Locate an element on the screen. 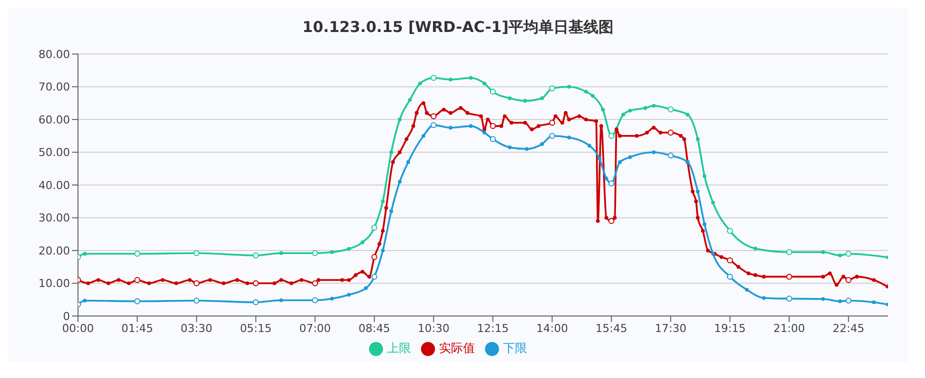 The height and width of the screenshot is (378, 925). legend-label: 下限 is located at coordinates (515, 348).